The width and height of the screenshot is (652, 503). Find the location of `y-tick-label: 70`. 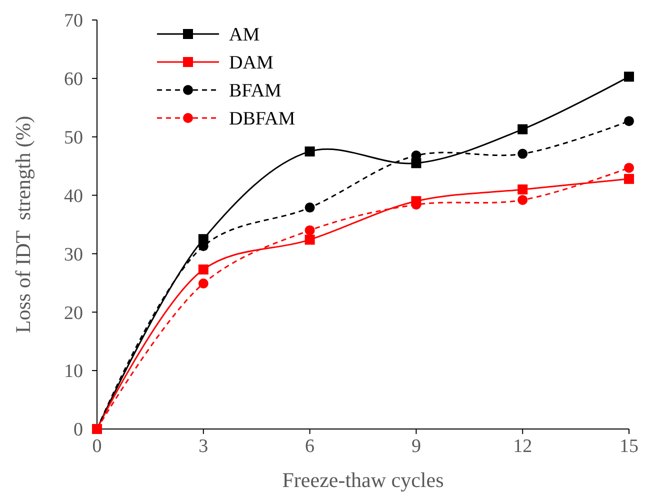

y-tick-label: 70 is located at coordinates (73, 21).